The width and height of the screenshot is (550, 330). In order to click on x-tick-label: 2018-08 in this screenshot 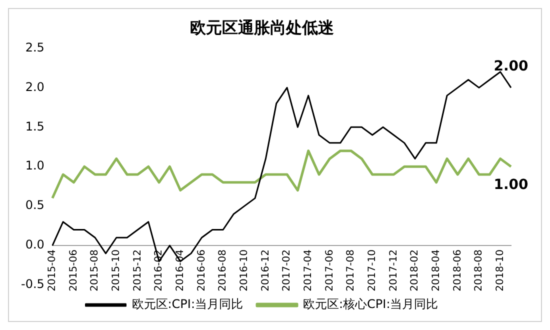, I will do `click(479, 271)`.